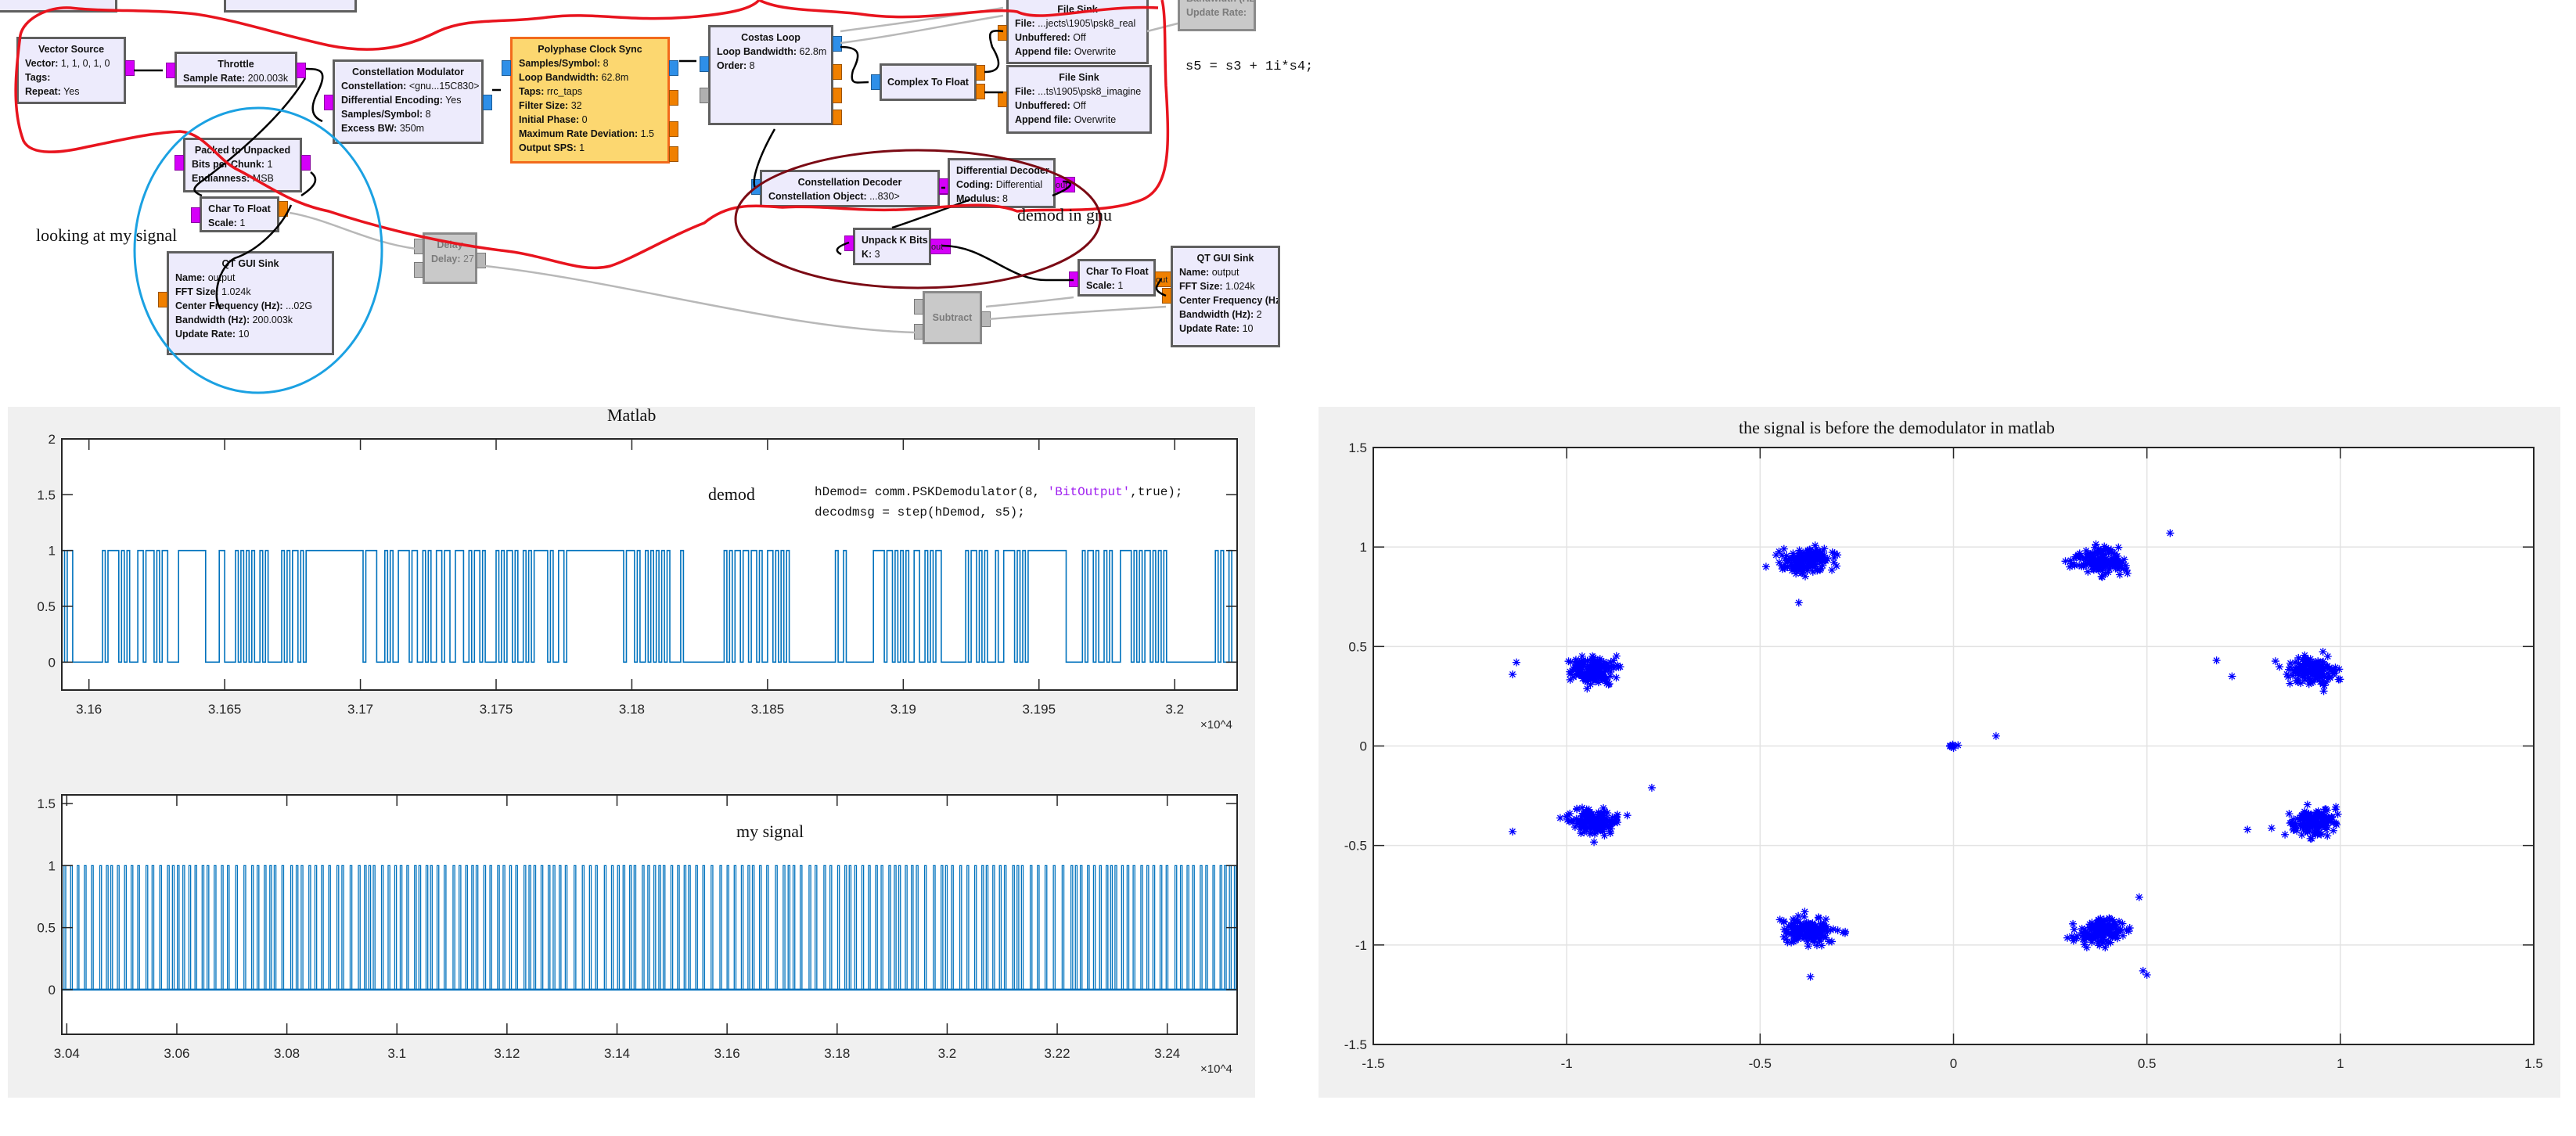  I want to click on param-key: Name:, so click(1194, 272).